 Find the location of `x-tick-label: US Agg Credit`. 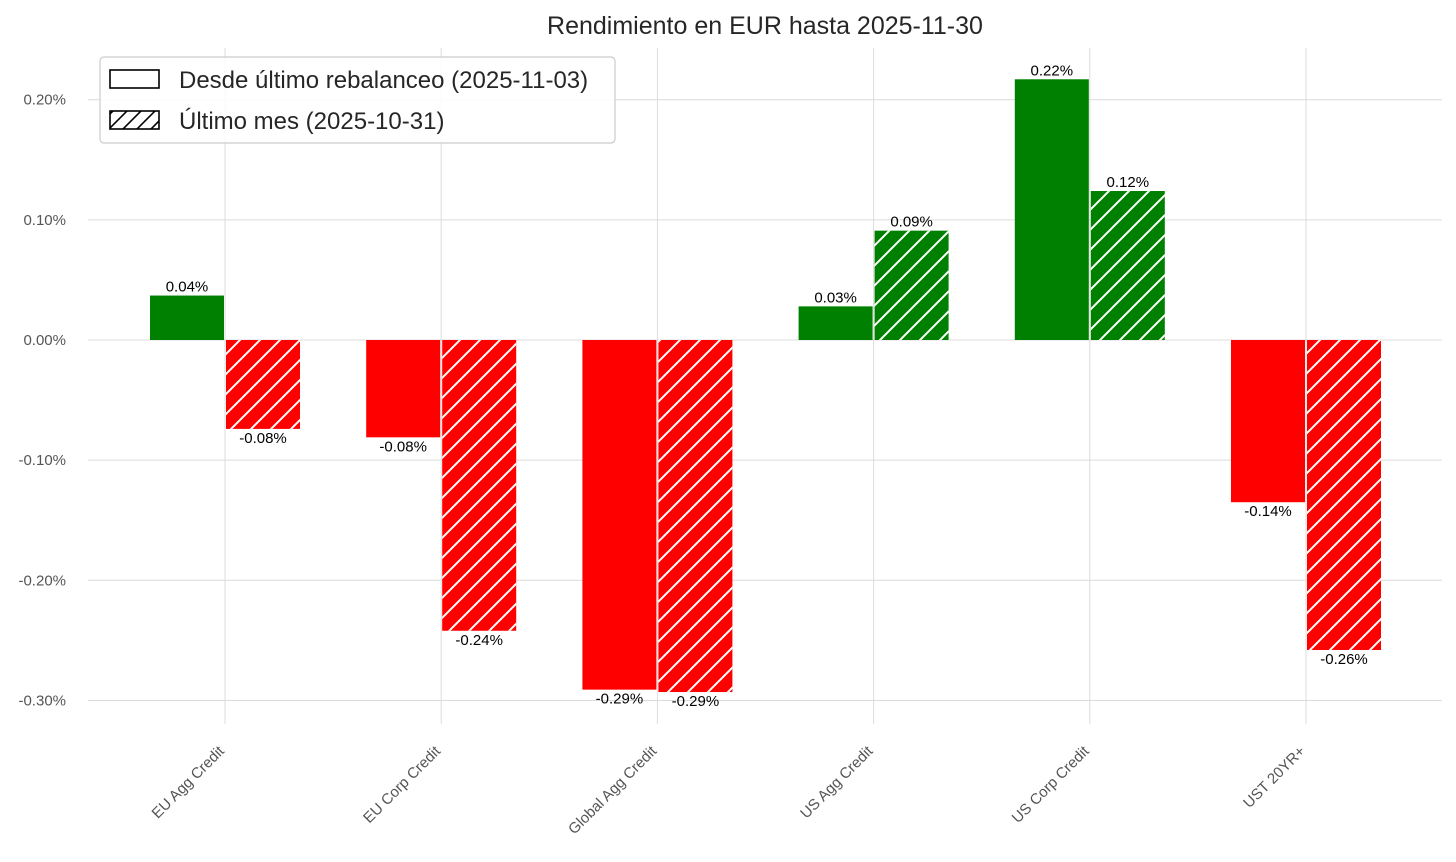

x-tick-label: US Agg Credit is located at coordinates (837, 782).